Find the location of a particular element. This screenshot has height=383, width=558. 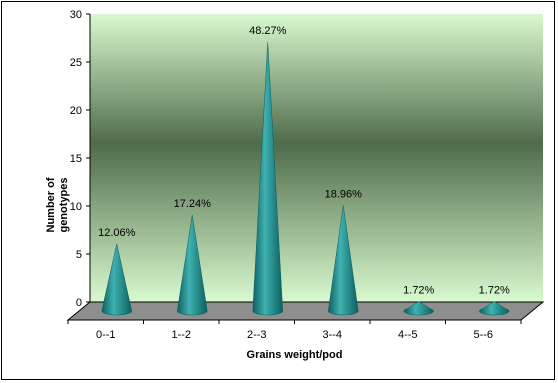

y-tick-label: 0 is located at coordinates (79, 303).